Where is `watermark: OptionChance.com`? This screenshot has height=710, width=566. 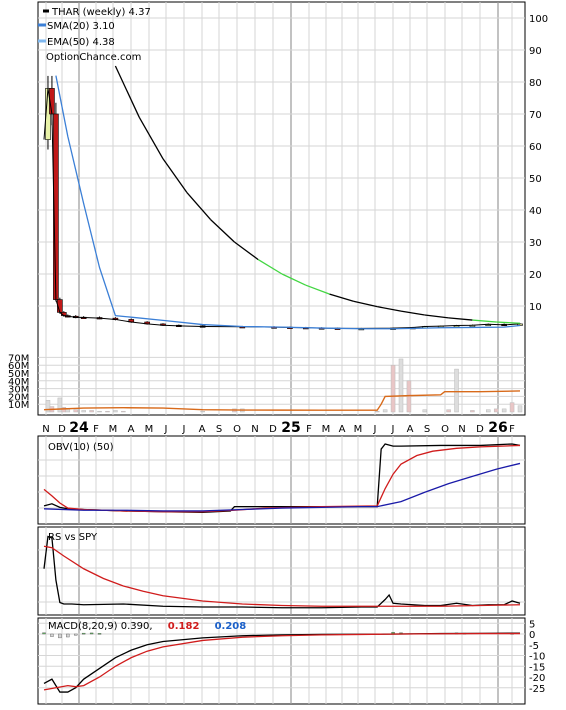
watermark: OptionChance.com is located at coordinates (93, 57).